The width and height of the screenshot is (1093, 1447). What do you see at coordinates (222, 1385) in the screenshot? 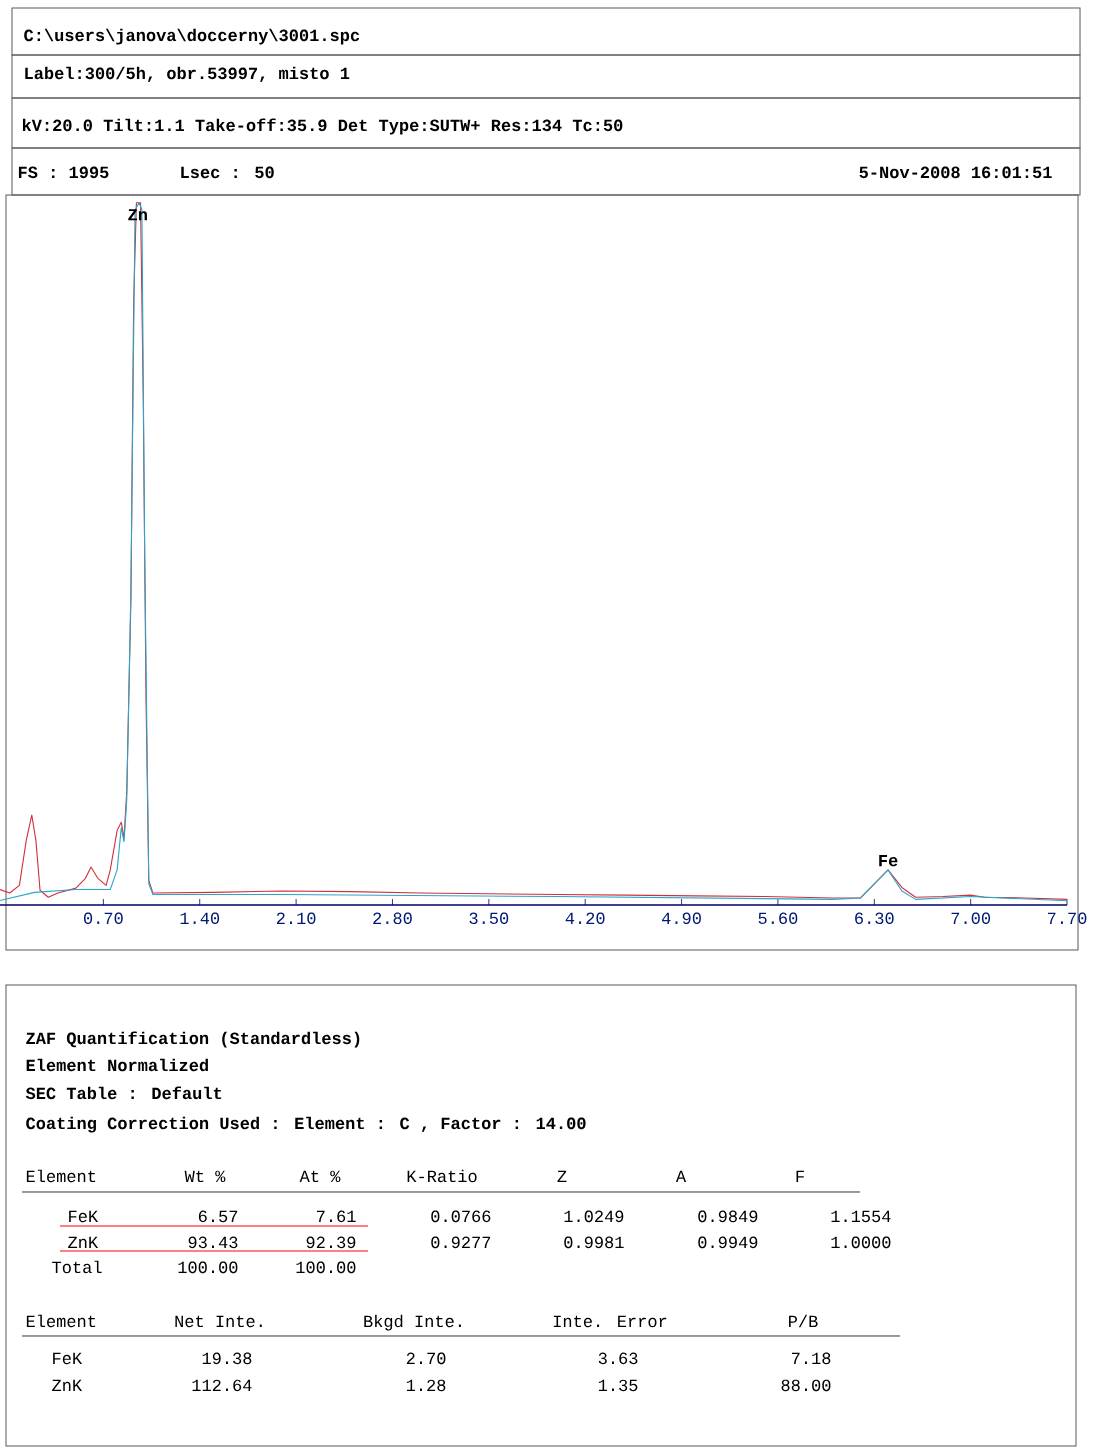
I see `text: 112.64` at bounding box center [222, 1385].